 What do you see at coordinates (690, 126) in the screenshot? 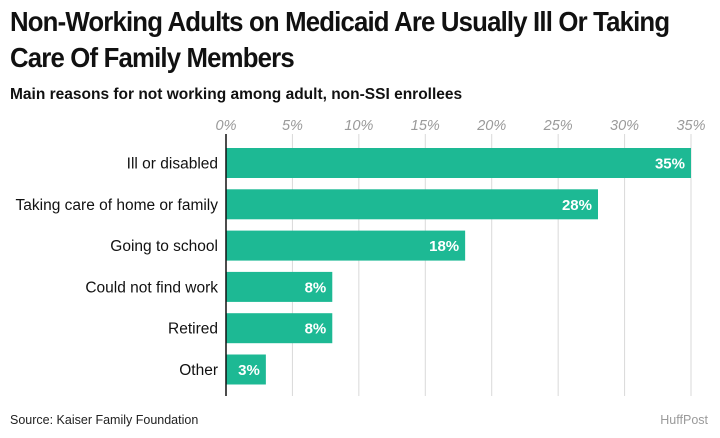
I see `x-tick-label-35: 35%` at bounding box center [690, 126].